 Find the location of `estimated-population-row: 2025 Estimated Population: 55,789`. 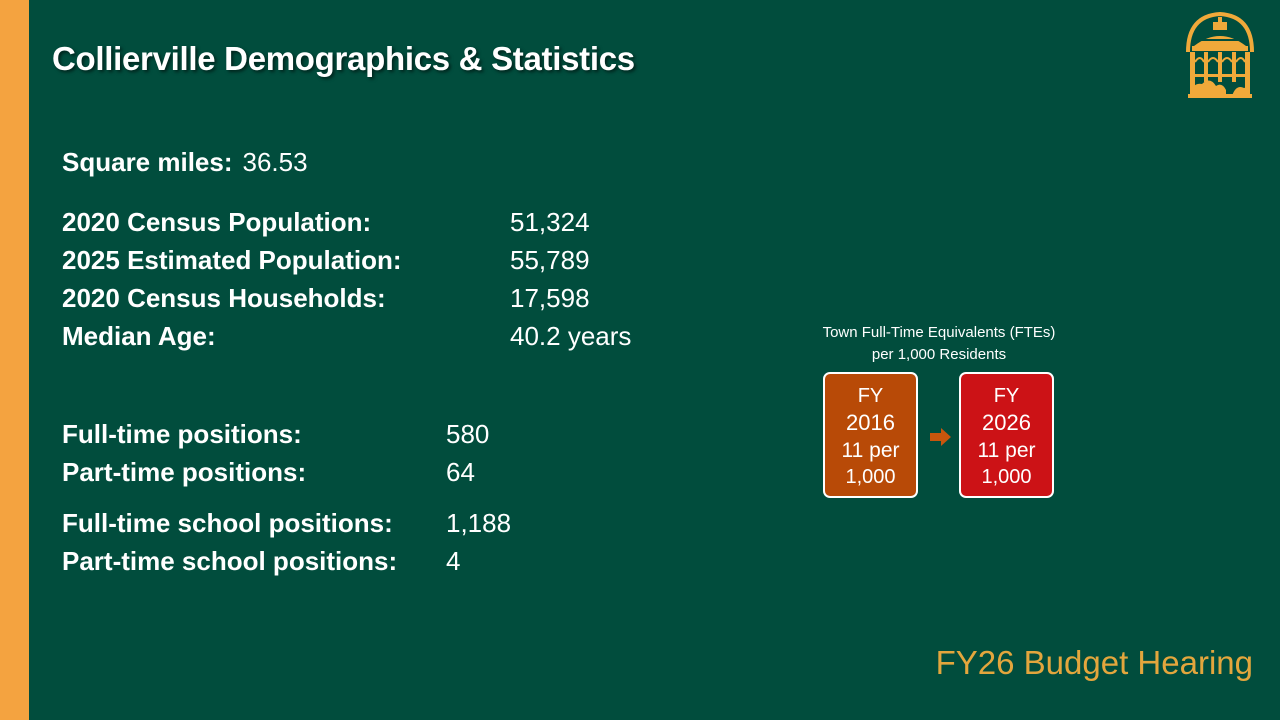

estimated-population-row: 2025 Estimated Population: 55,789 is located at coordinates (326, 260).